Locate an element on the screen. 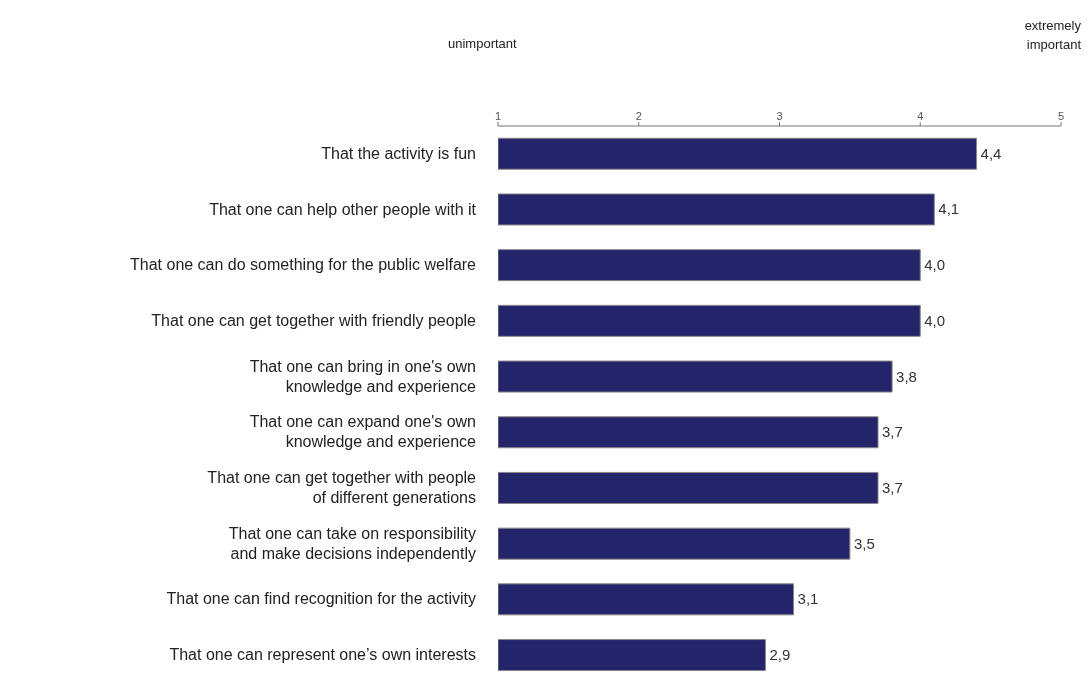  y-tick-label: That one can do something for the public welfare is located at coordinates (303, 265).